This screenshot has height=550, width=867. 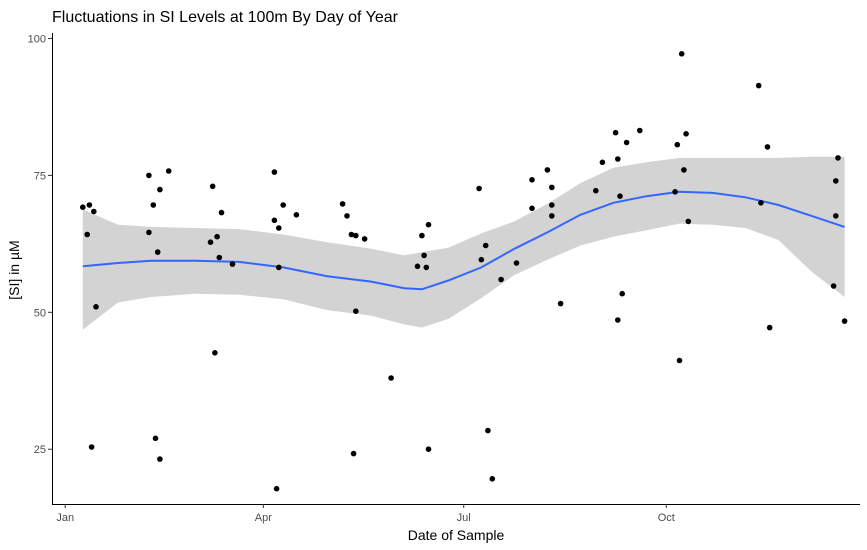 I want to click on x-tick-label: Jan, so click(x=65, y=518).